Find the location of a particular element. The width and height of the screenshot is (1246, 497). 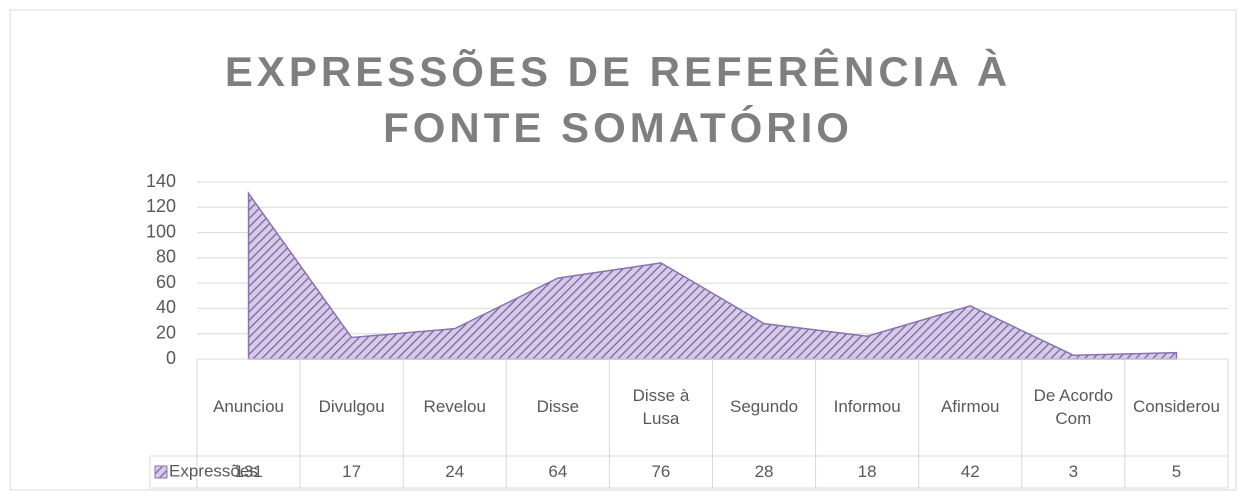

category-label: Divulgou is located at coordinates (351, 407).